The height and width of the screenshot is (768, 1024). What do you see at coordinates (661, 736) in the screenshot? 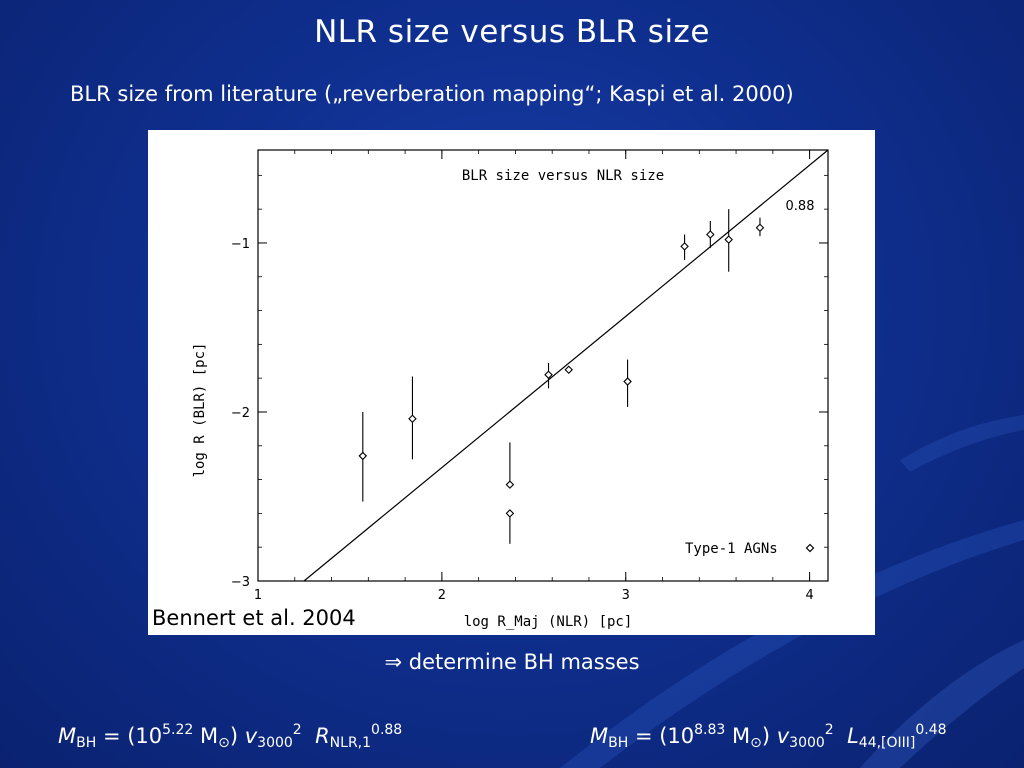
I see `formula-right-eq: = (10` at bounding box center [661, 736].